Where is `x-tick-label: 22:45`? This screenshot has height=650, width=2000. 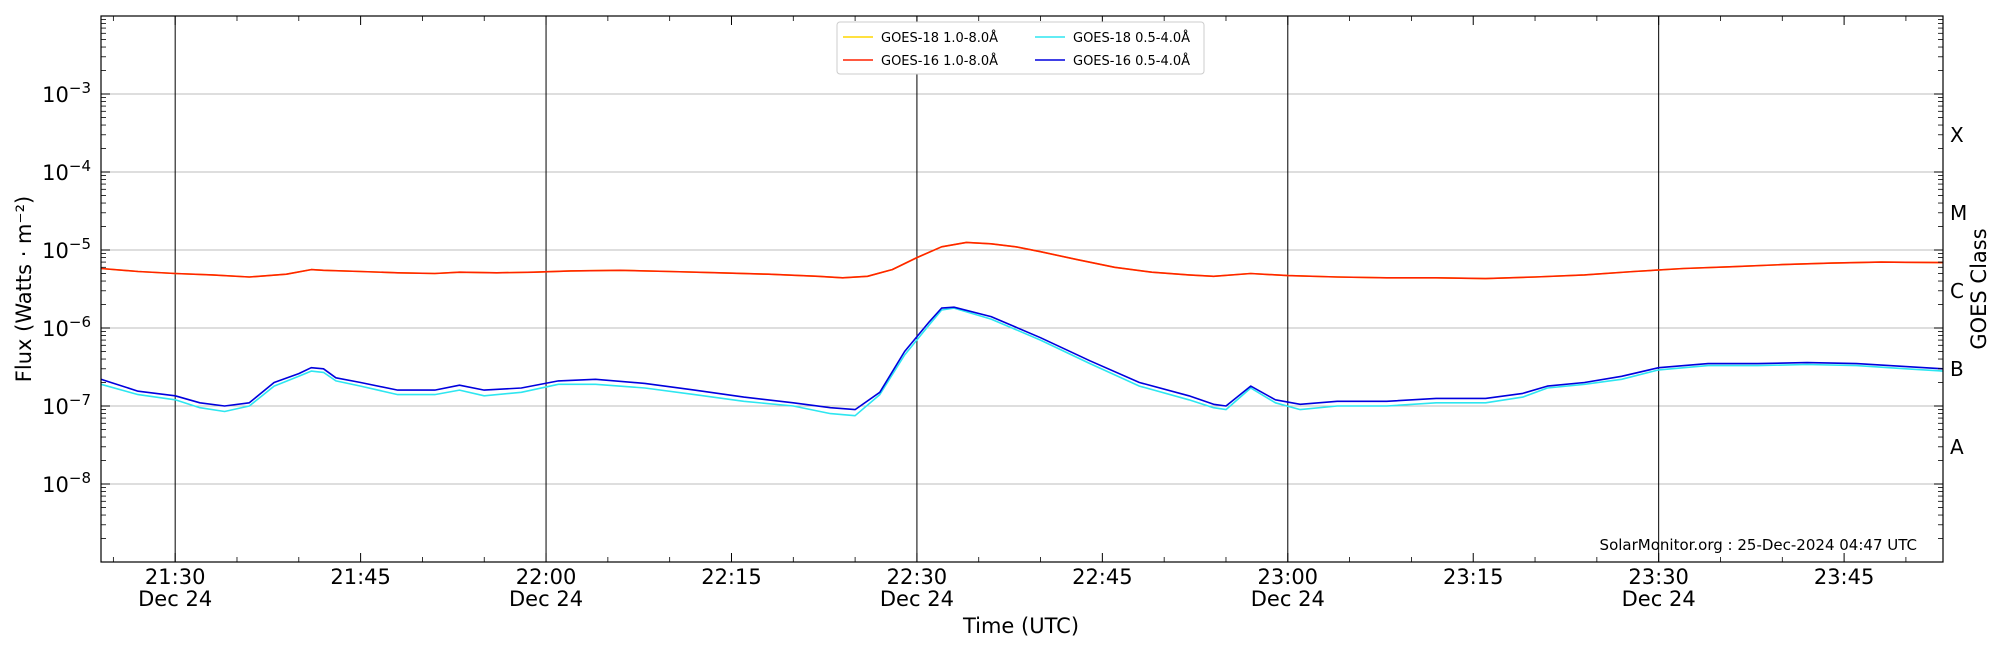 x-tick-label: 22:45 is located at coordinates (1102, 577).